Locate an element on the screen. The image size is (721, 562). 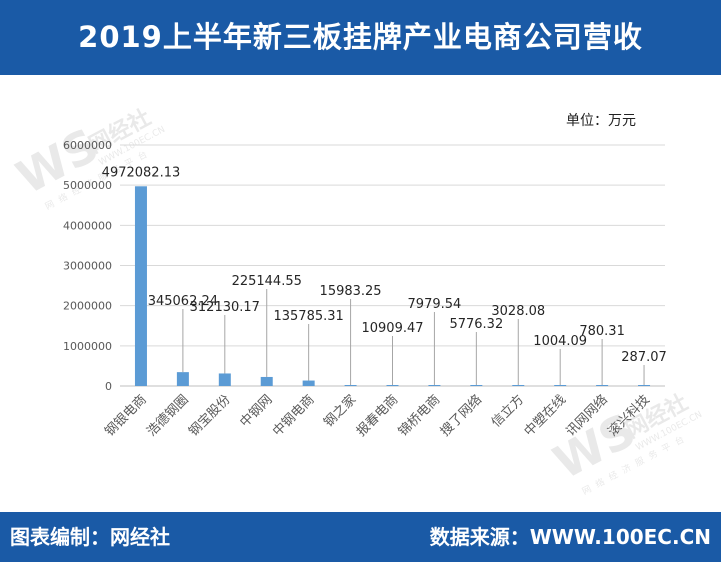
data-label: 225144.55 is located at coordinates (267, 281).